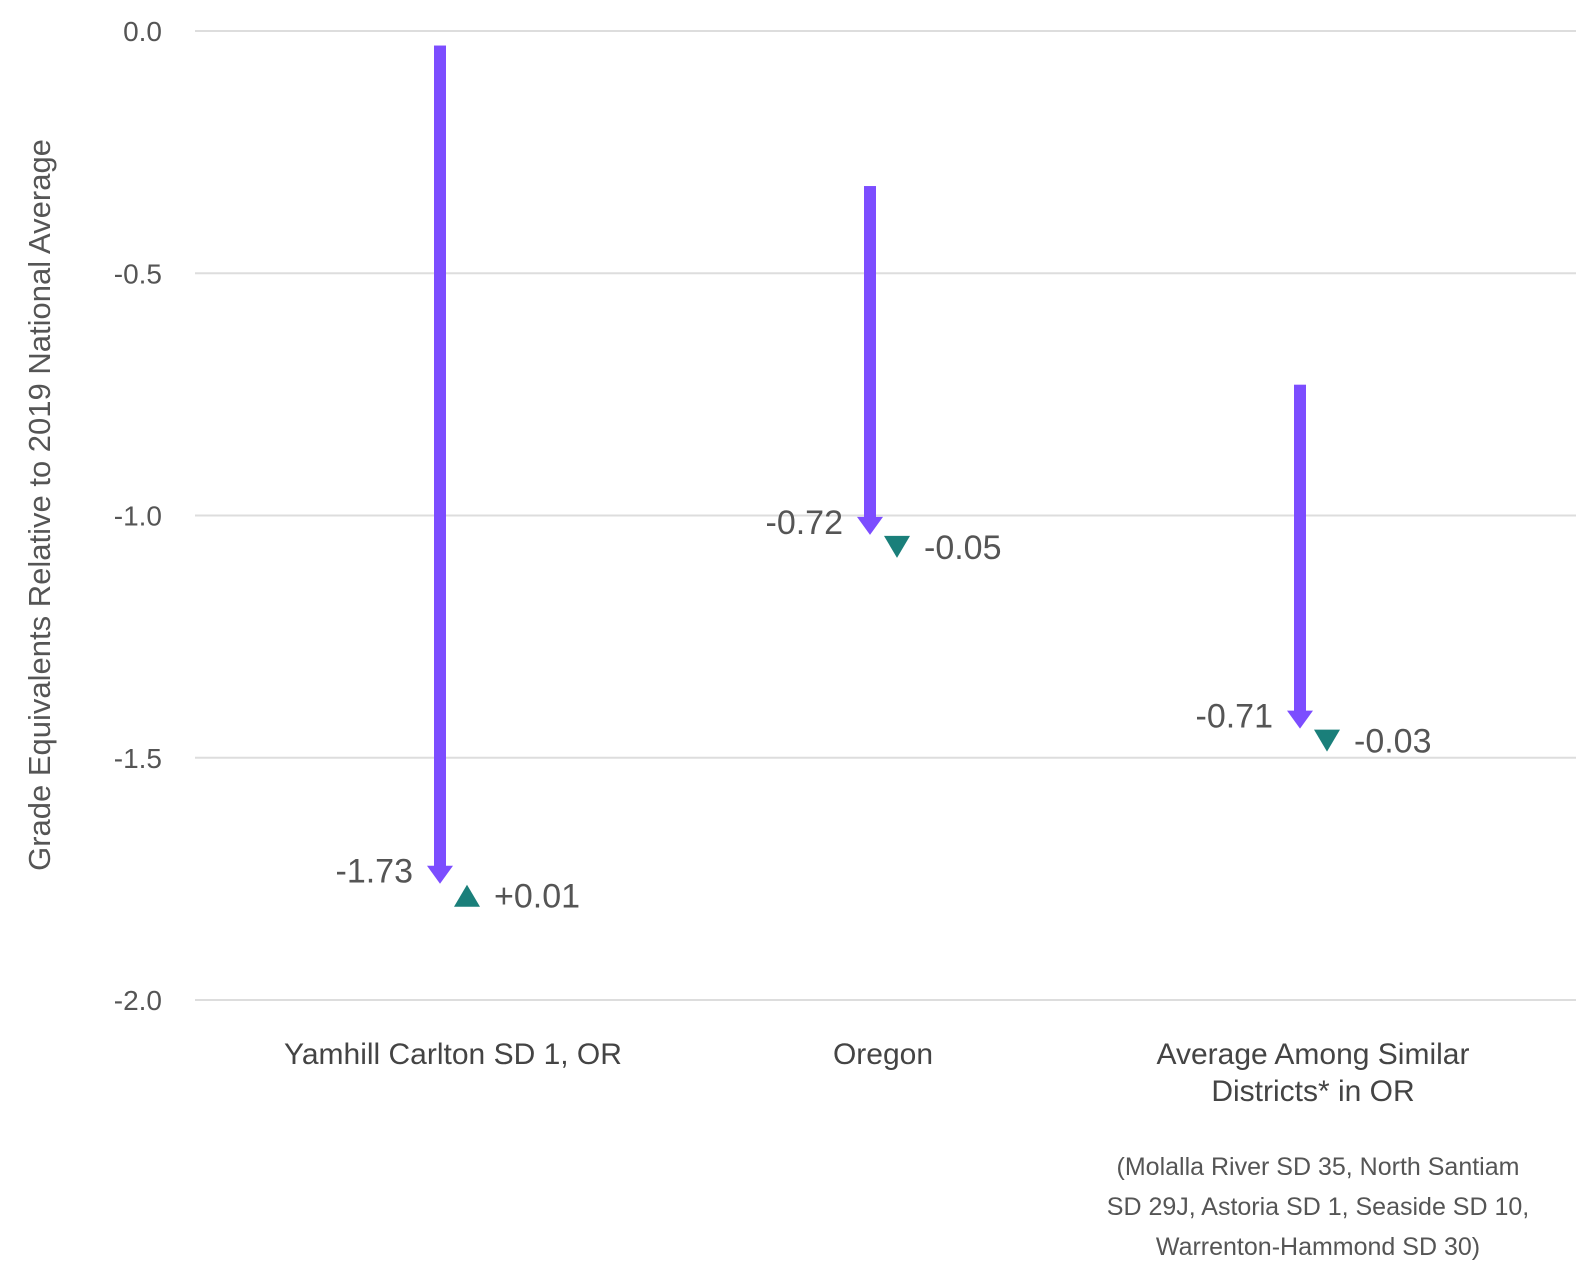  I want to click on recent-change-label: +0.01, so click(537, 897).